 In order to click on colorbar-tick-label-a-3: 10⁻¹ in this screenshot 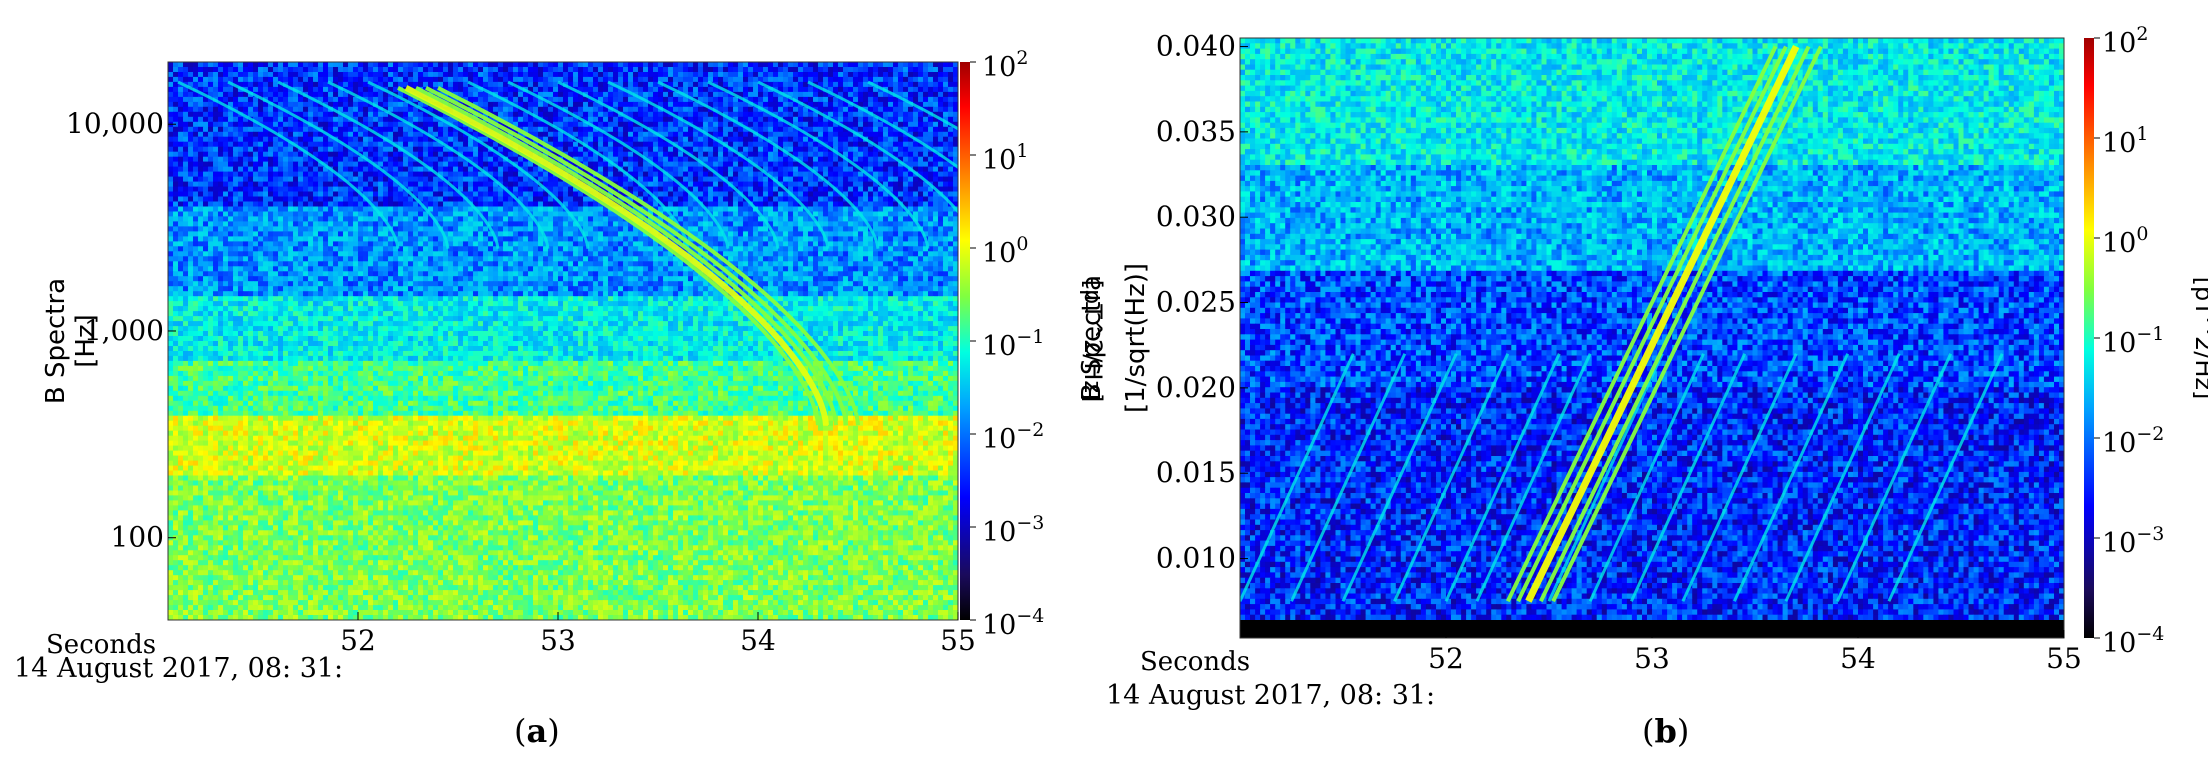, I will do `click(1013, 344)`.